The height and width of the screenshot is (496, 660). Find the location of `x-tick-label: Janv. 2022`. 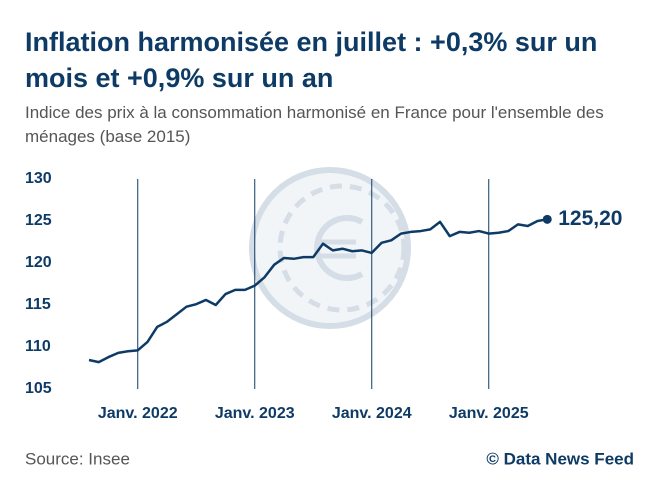

x-tick-label: Janv. 2022 is located at coordinates (138, 413).